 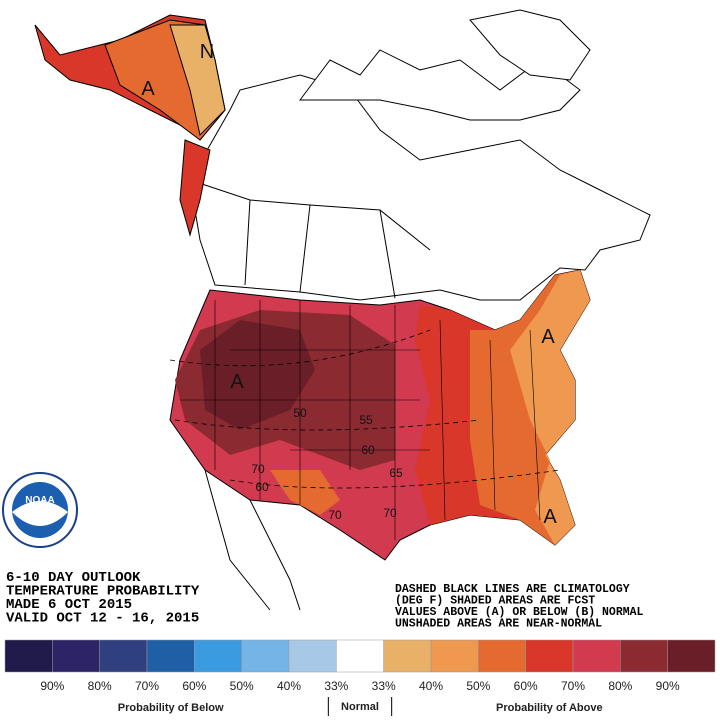 What do you see at coordinates (549, 708) in the screenshot?
I see `above-title: Probability of Above` at bounding box center [549, 708].